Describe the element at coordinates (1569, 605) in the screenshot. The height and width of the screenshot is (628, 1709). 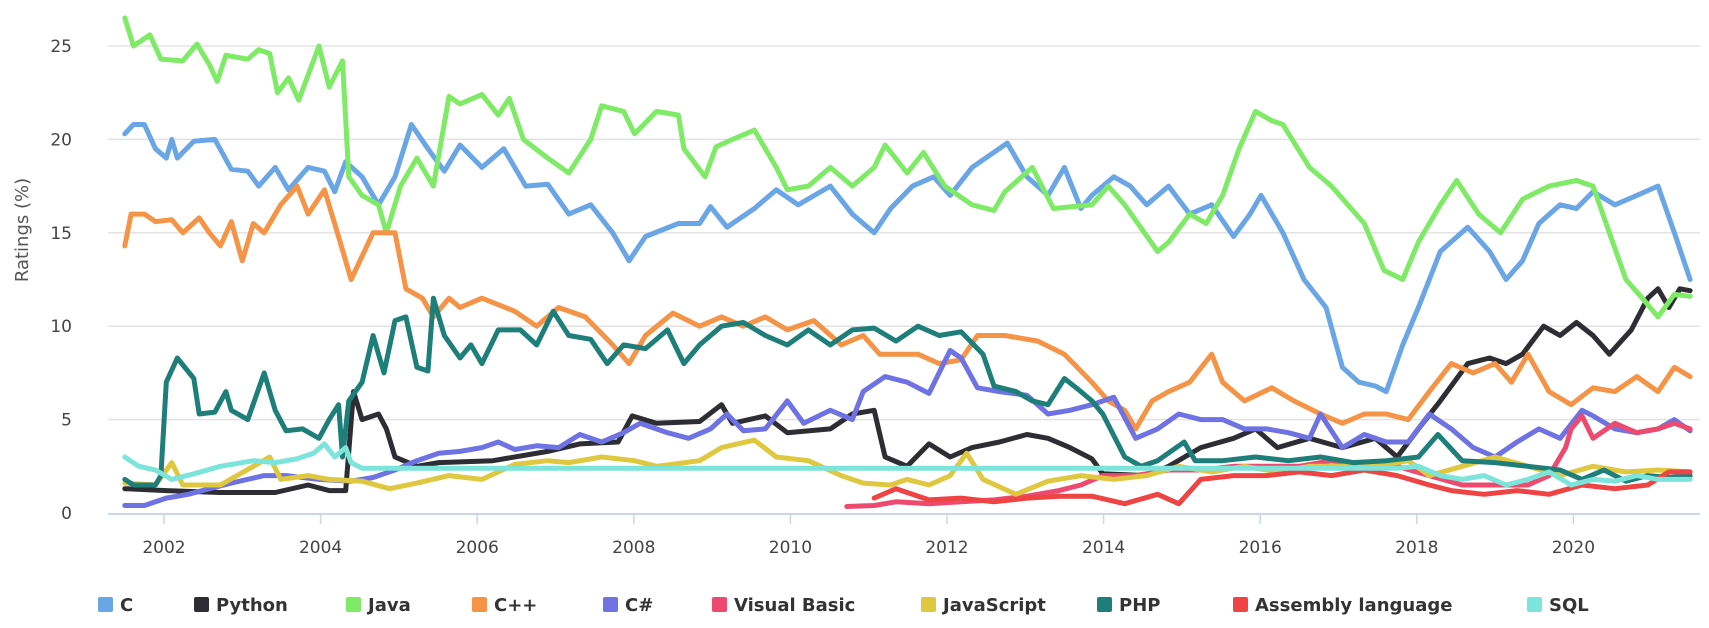
I see `legend-label: SQL` at that location.